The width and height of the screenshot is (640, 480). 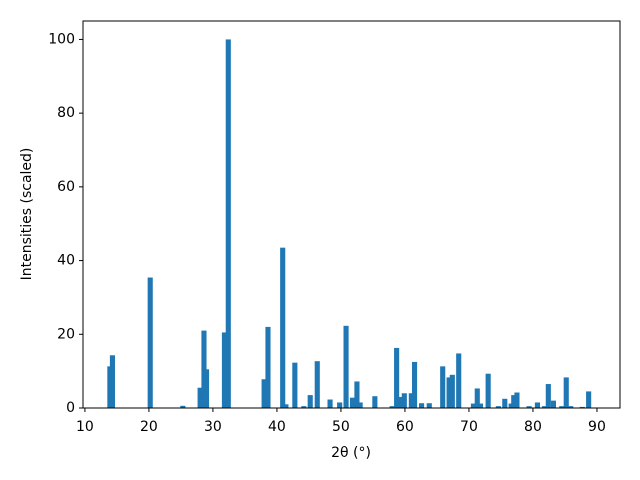 What do you see at coordinates (533, 427) in the screenshot?
I see `x-tick-label: 80` at bounding box center [533, 427].